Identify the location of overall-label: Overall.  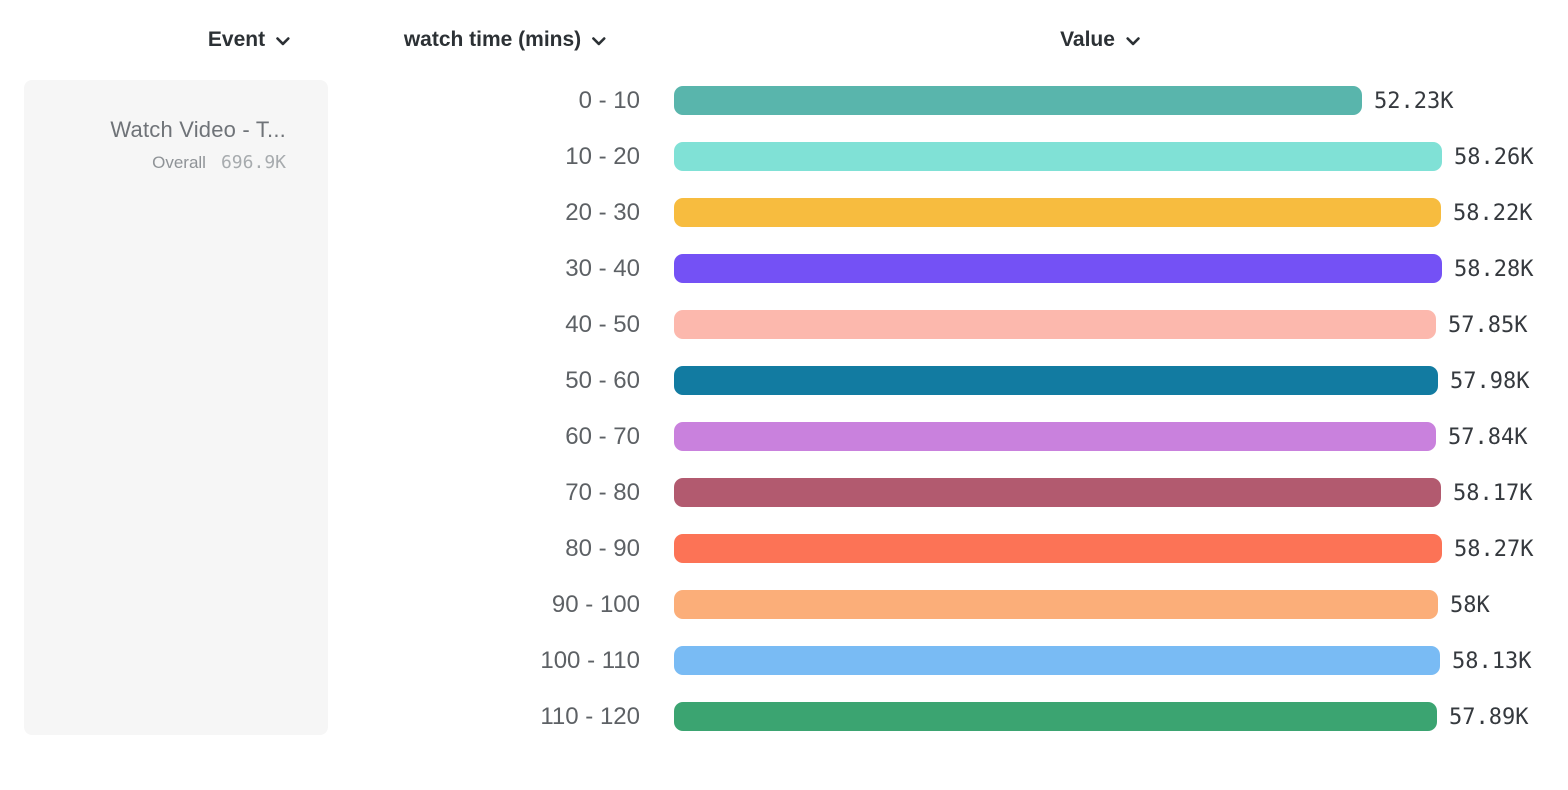
(179, 162).